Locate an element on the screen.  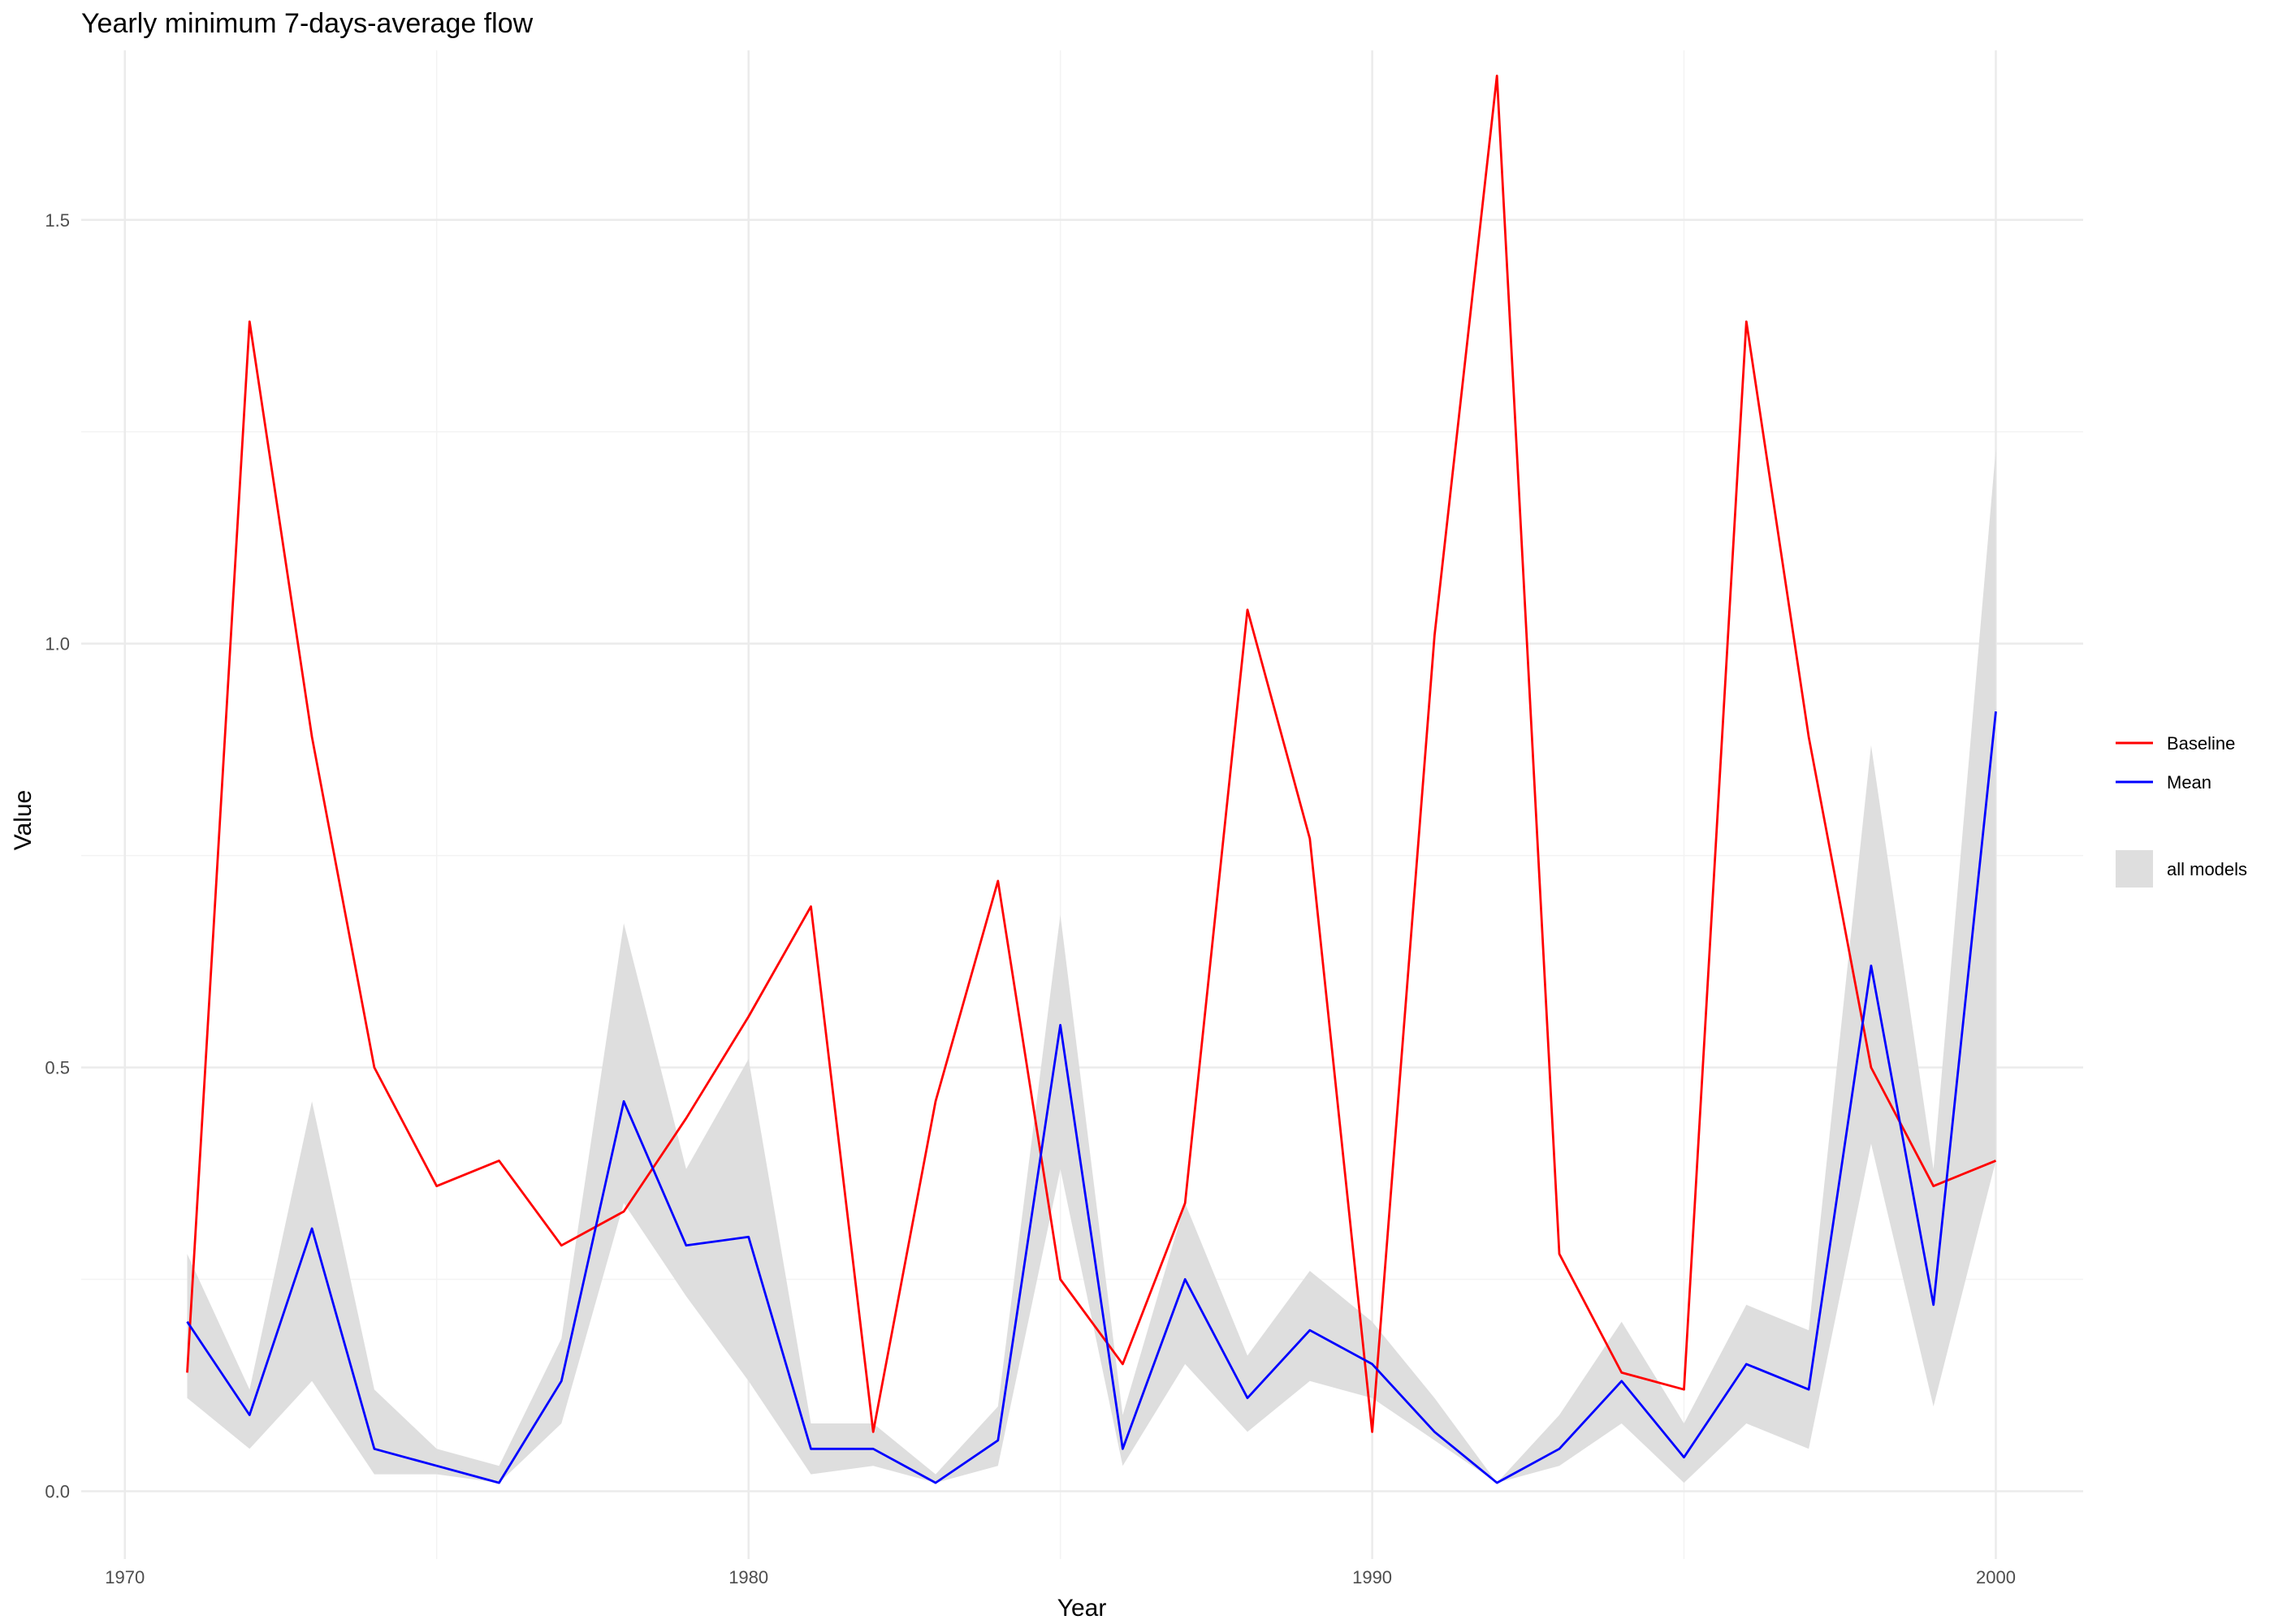
x-axis-title: Year is located at coordinates (1082, 1609).